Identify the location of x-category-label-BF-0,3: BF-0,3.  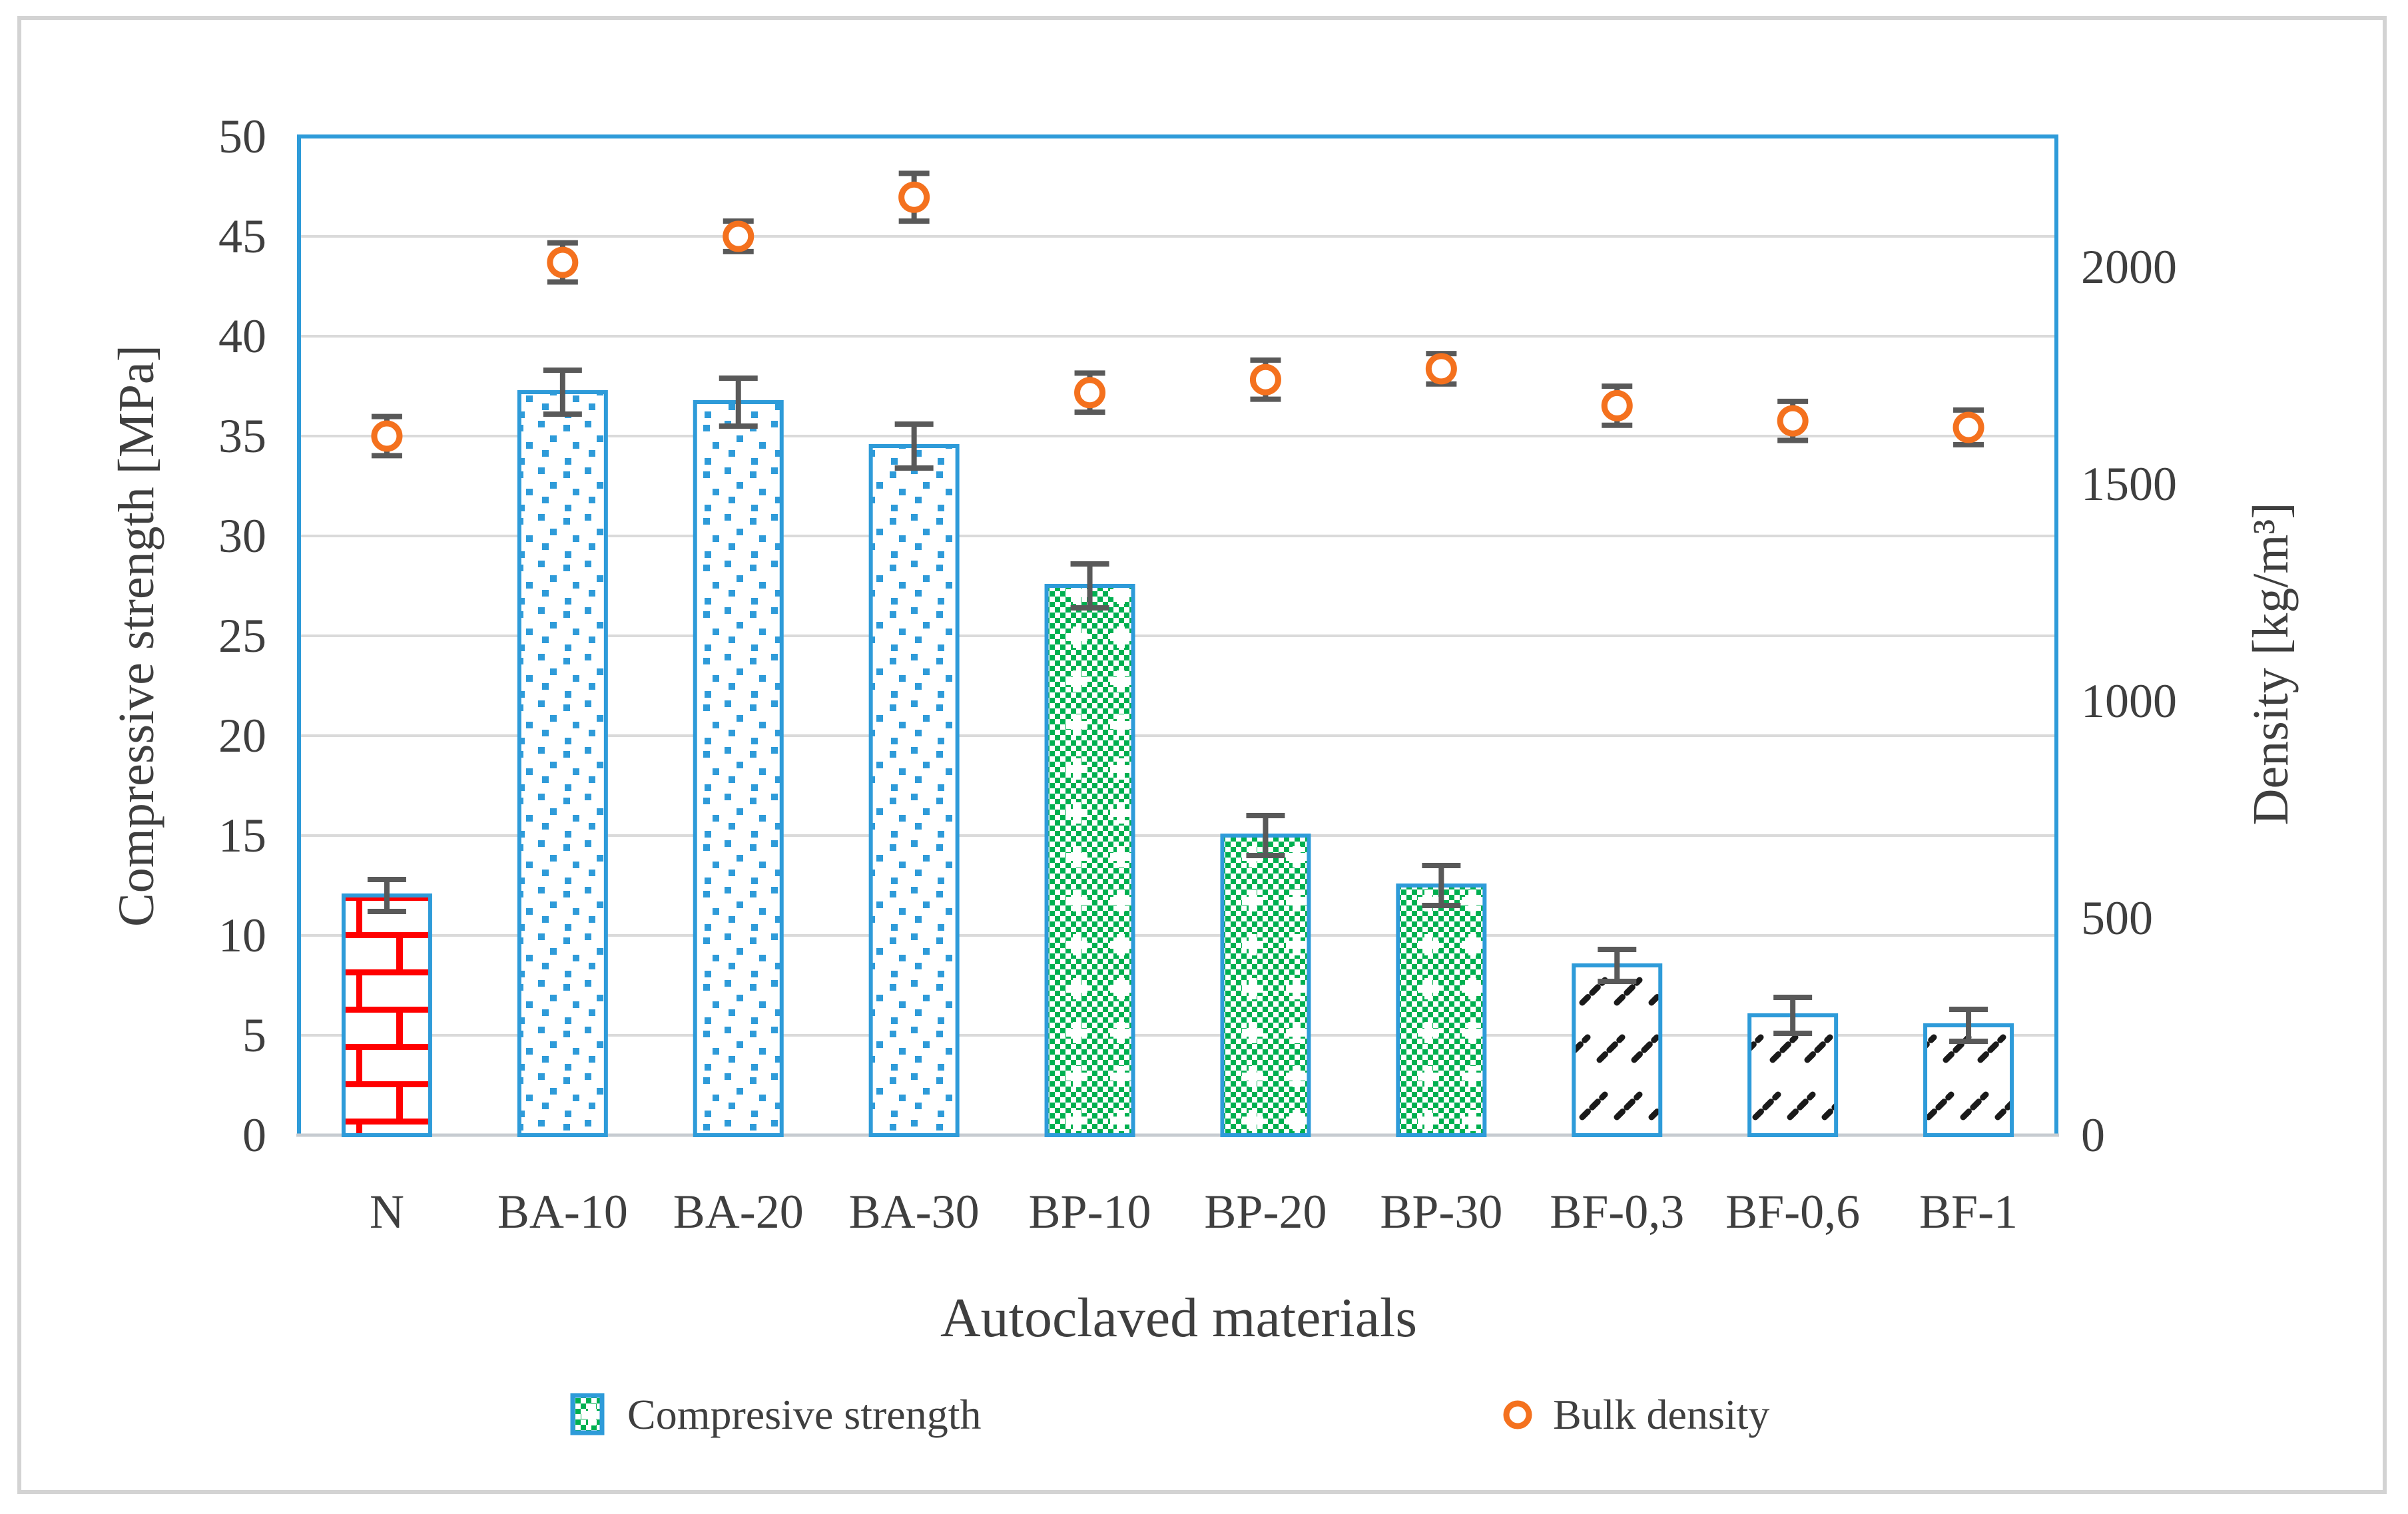
(1617, 1211).